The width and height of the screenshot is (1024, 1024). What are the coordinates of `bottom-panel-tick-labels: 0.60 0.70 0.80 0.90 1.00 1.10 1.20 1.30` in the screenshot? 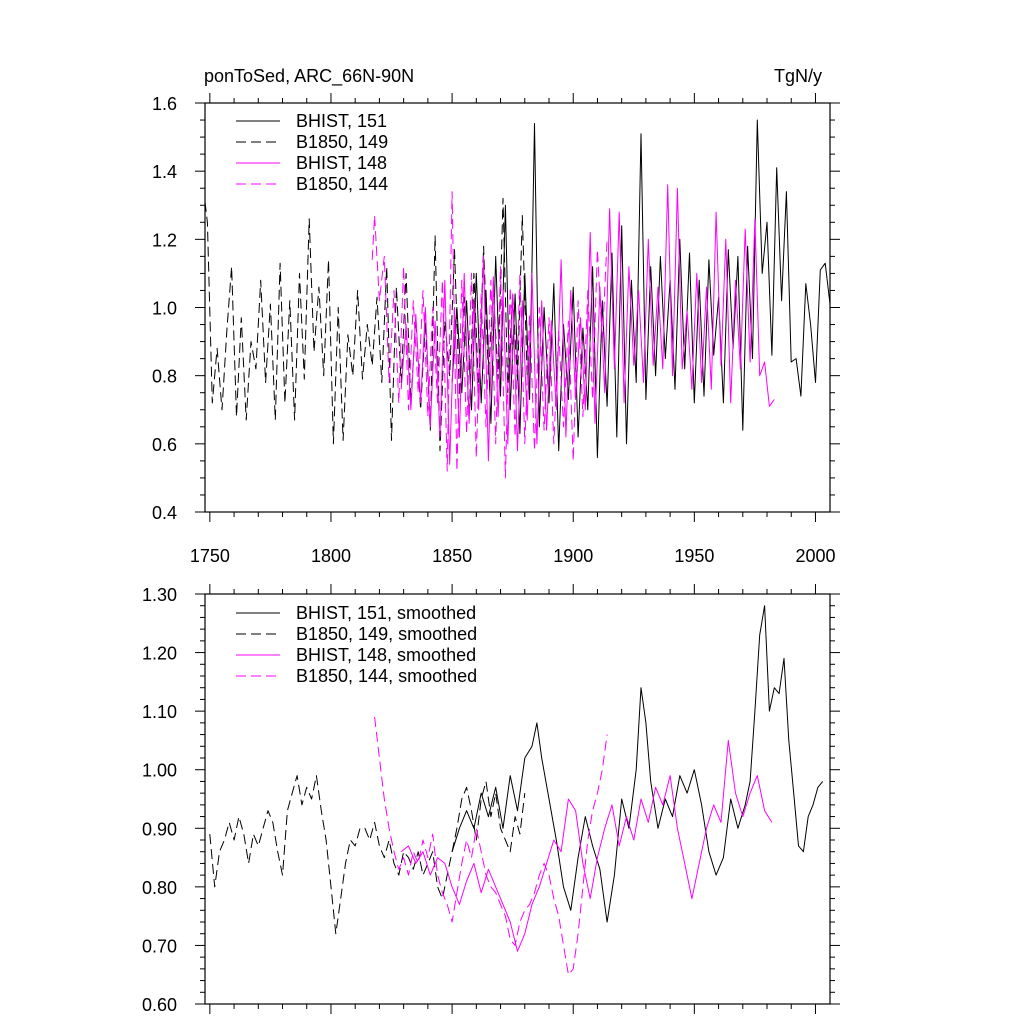 It's located at (159, 800).